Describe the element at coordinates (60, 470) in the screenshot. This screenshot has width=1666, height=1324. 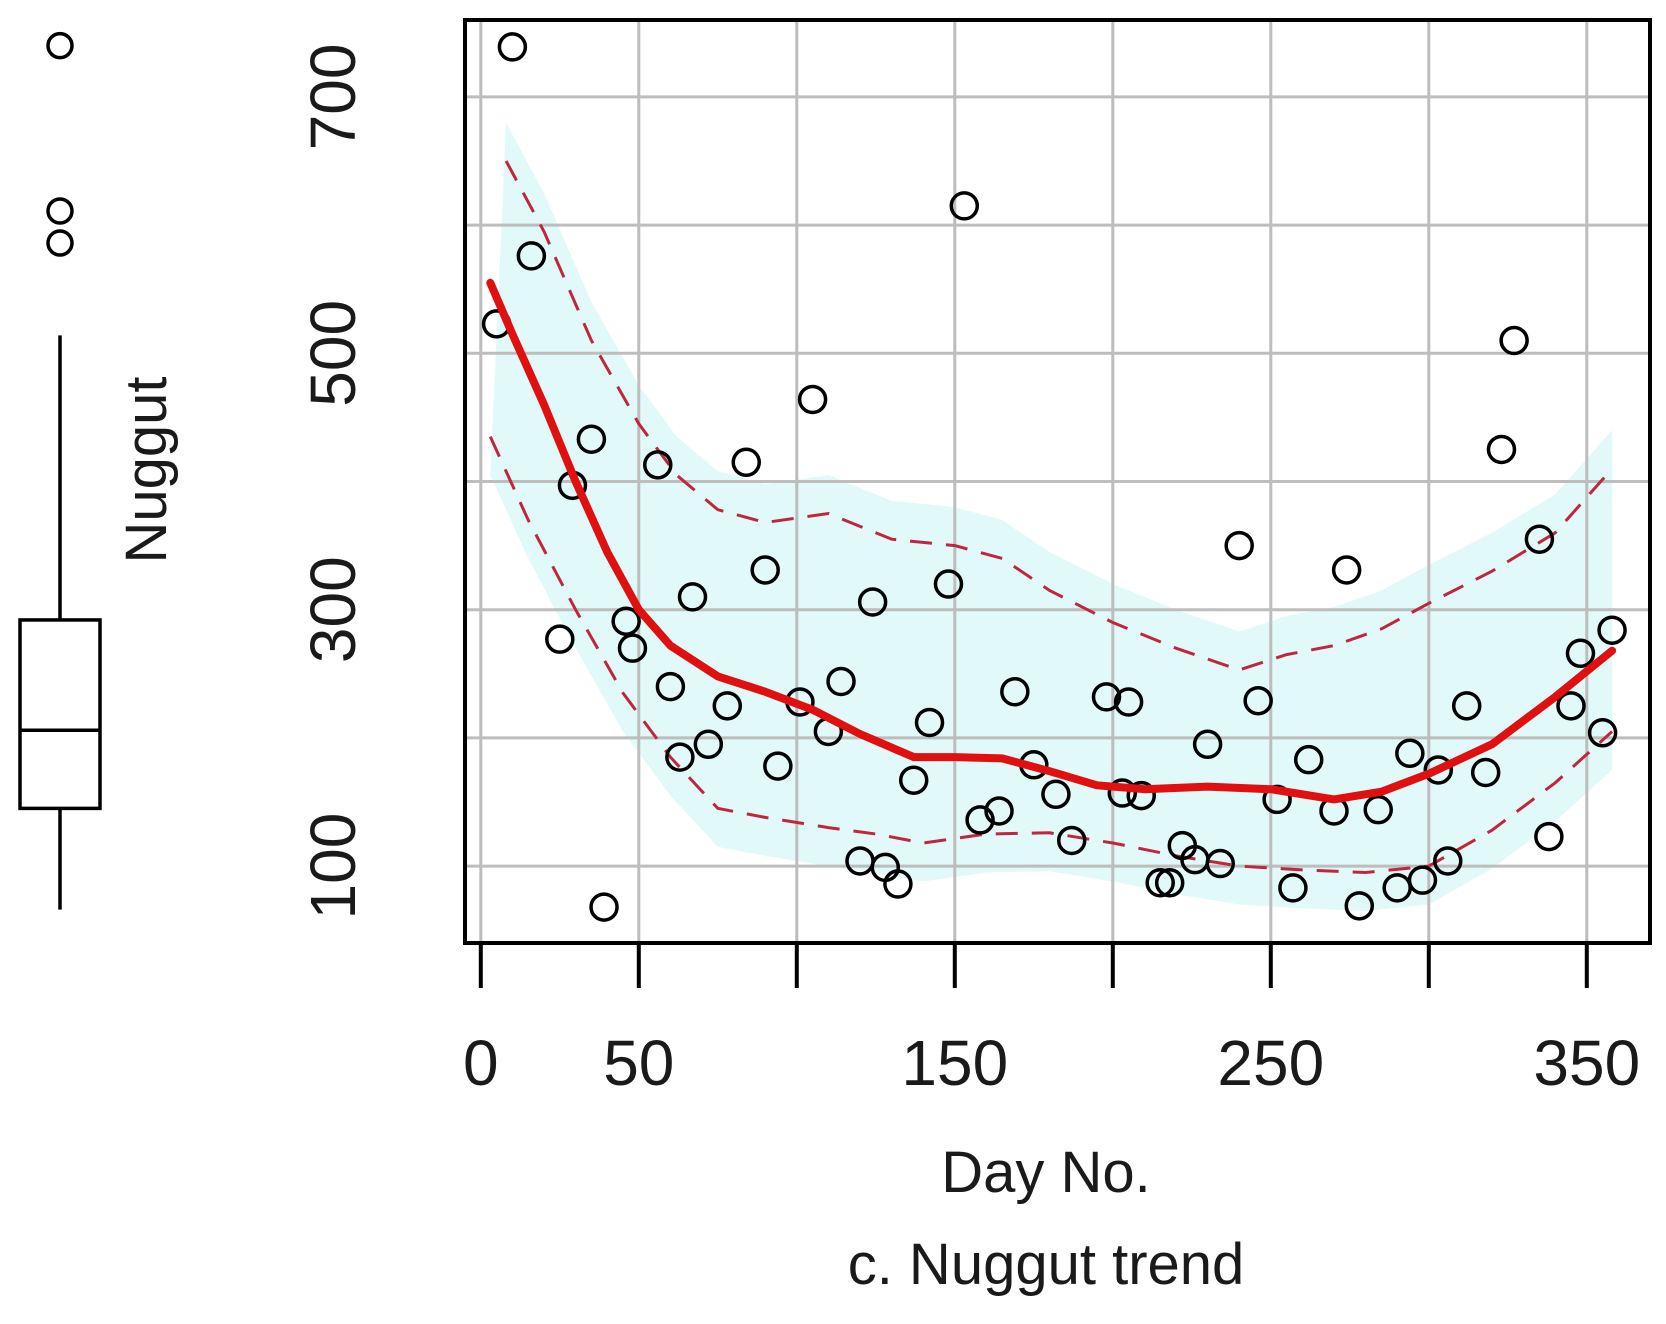
I see `nuggut-boxplot` at that location.